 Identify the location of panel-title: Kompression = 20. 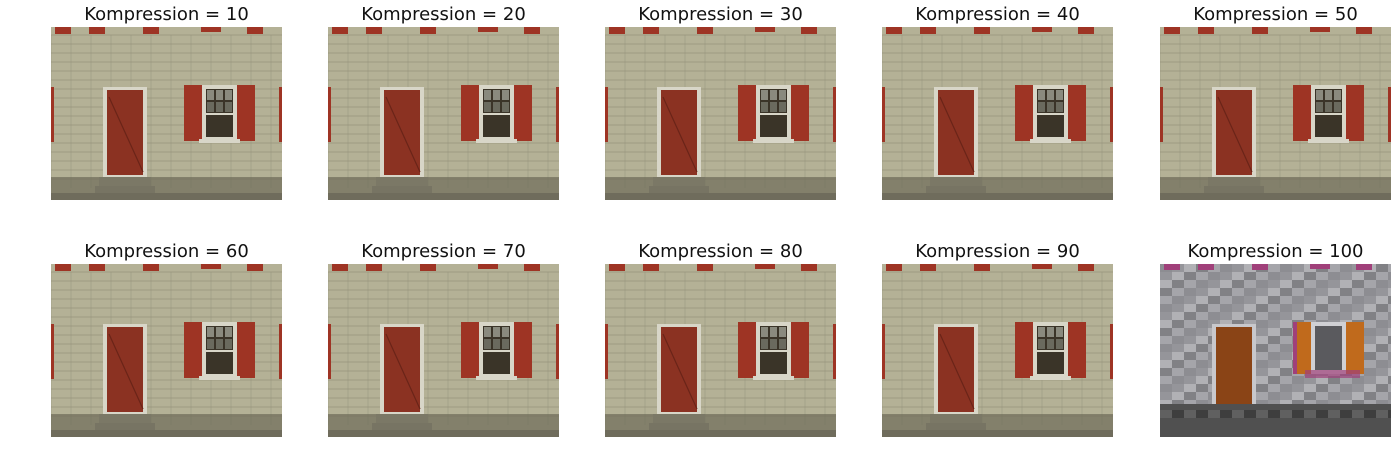
(443, 14).